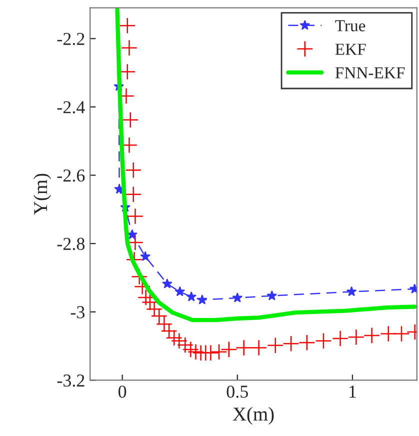 The width and height of the screenshot is (419, 436). I want to click on y-tick-label: -3, so click(77, 312).